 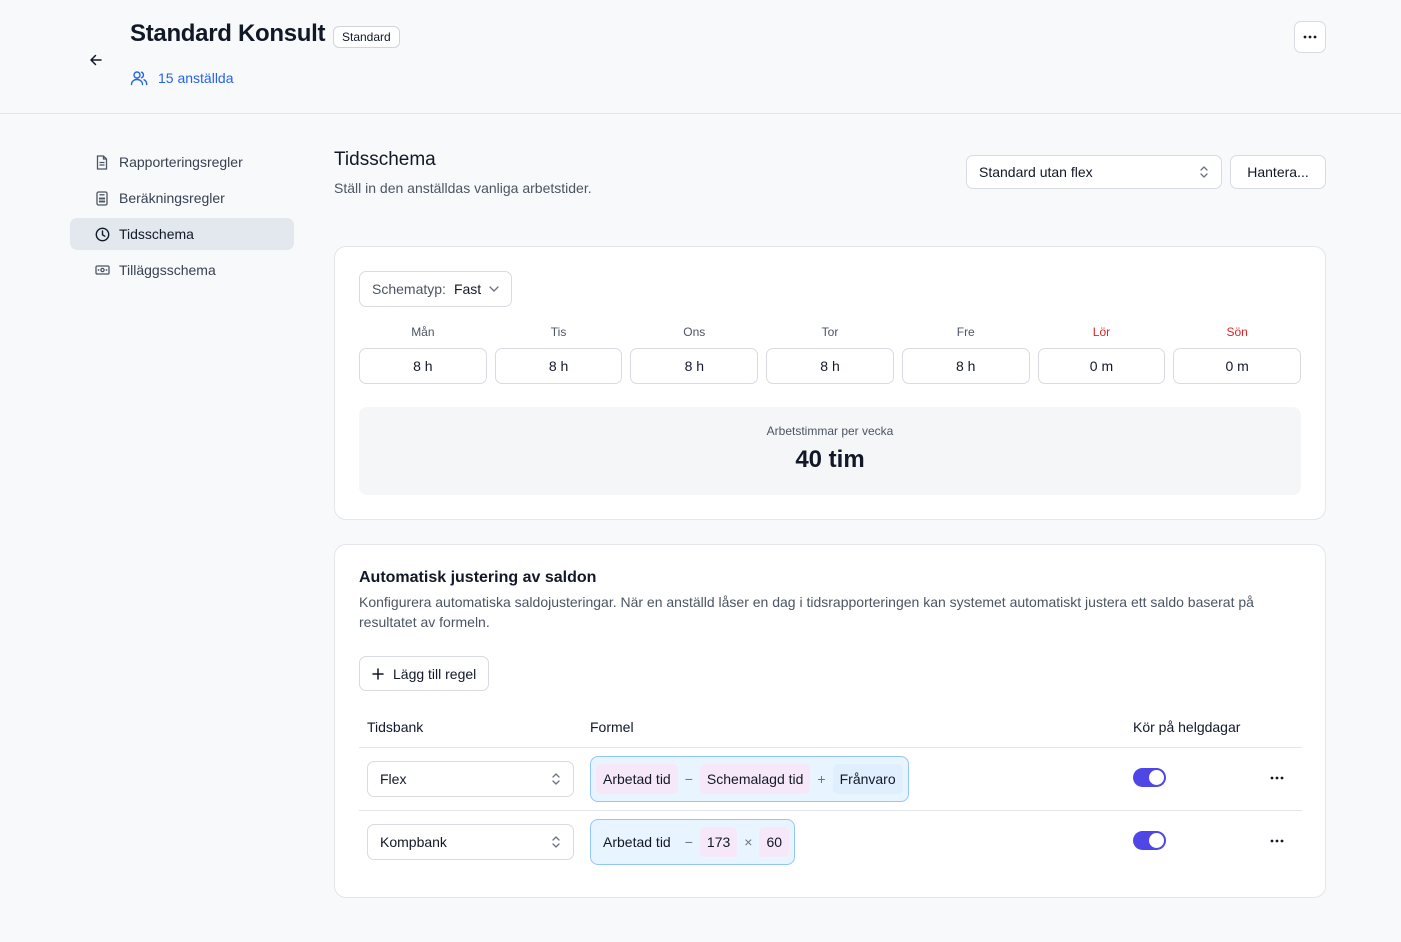 I want to click on sidebar-item-tidsschema: Tidsschema, so click(x=182, y=234).